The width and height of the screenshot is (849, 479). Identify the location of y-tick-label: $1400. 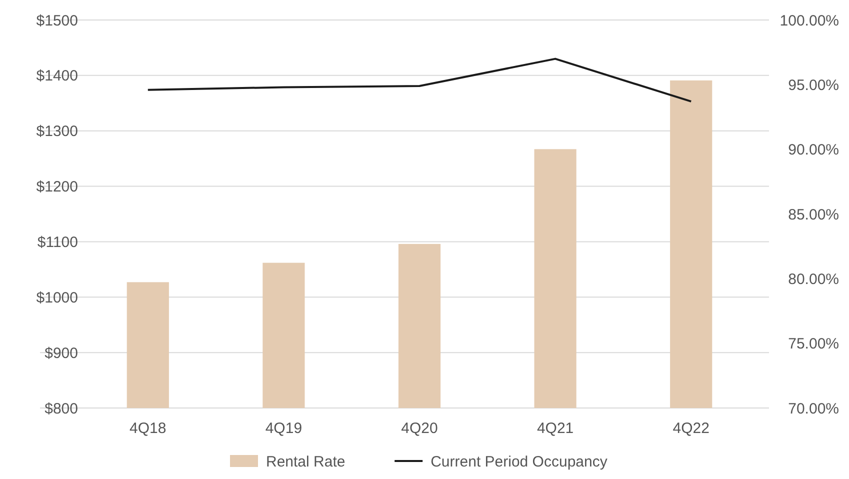
(57, 76).